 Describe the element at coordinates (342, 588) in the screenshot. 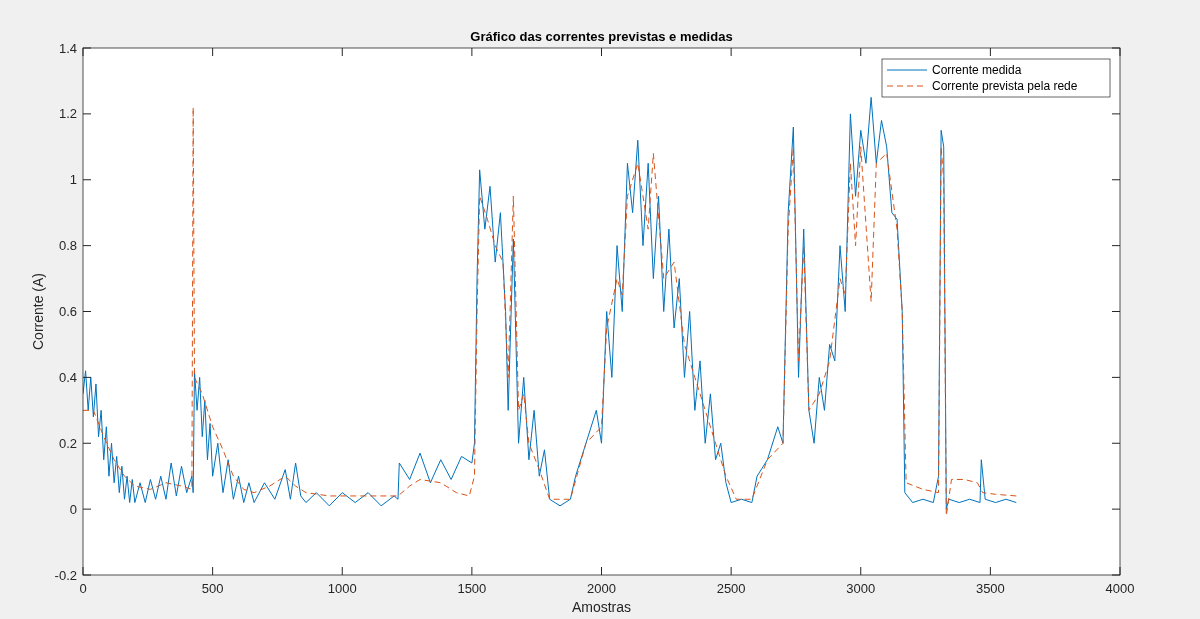

I see `x-tick-label: 1000` at that location.